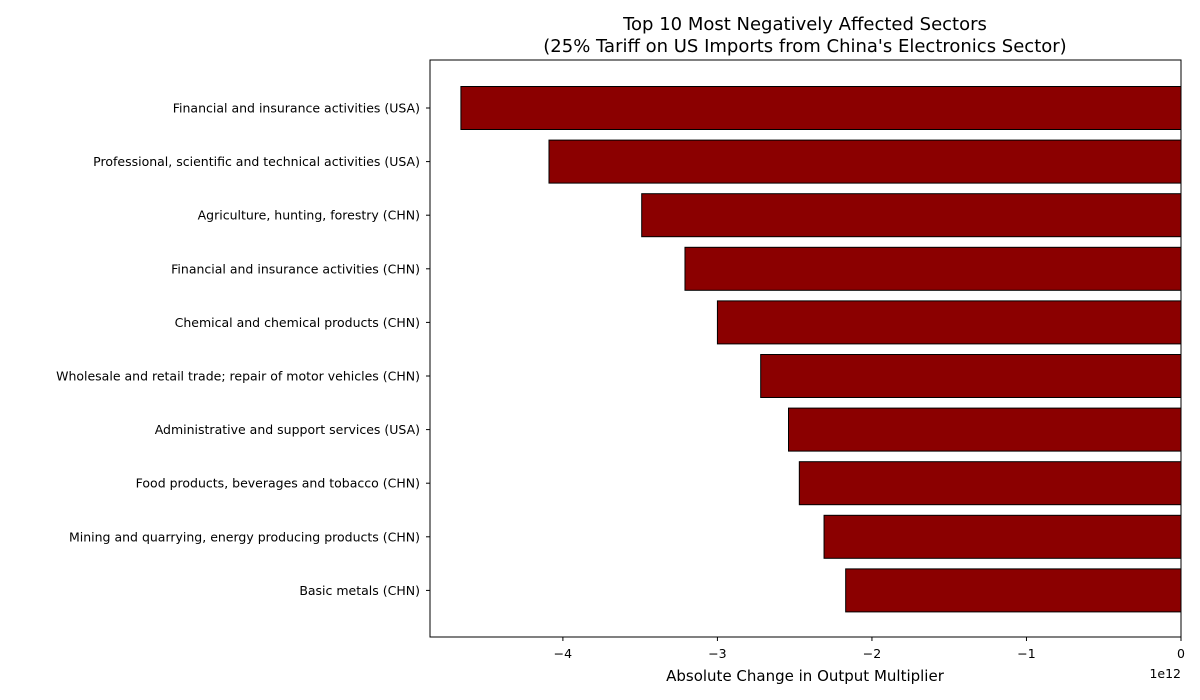 Image resolution: width=1200 pixels, height=700 pixels. Describe the element at coordinates (295, 268) in the screenshot. I see `y-tick-label: Financial and insurance activities (CHN)` at that location.